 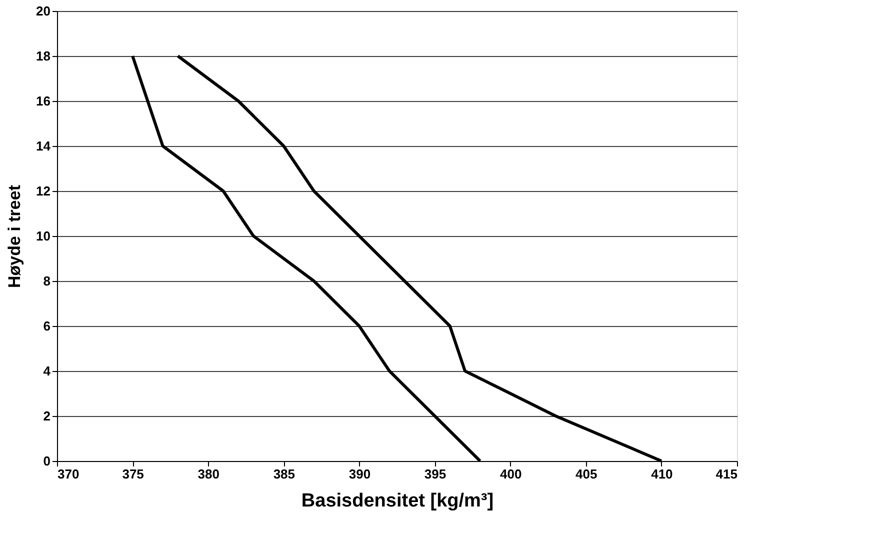 What do you see at coordinates (727, 474) in the screenshot?
I see `x-tick-label: 415` at bounding box center [727, 474].